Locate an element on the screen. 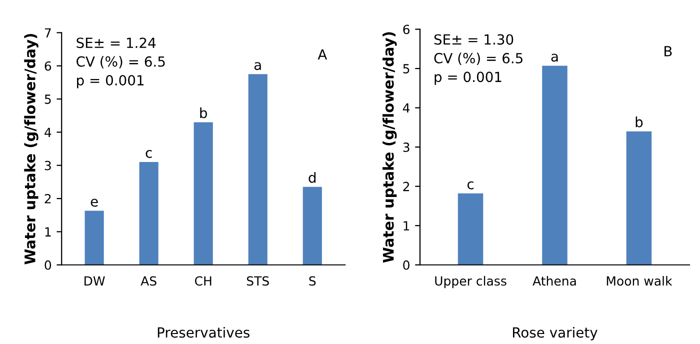 This screenshot has height=344, width=700. x-tick-label: Moon walk is located at coordinates (639, 281).